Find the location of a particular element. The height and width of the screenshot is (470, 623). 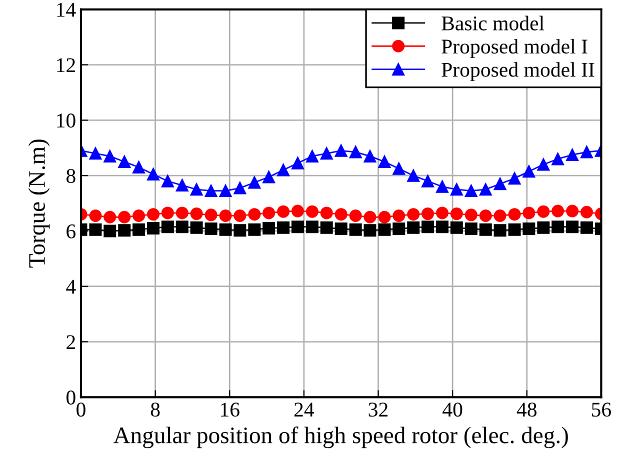

x-axis-title: Angular position of high speed rotor (elec. deg.) is located at coordinates (340, 437).